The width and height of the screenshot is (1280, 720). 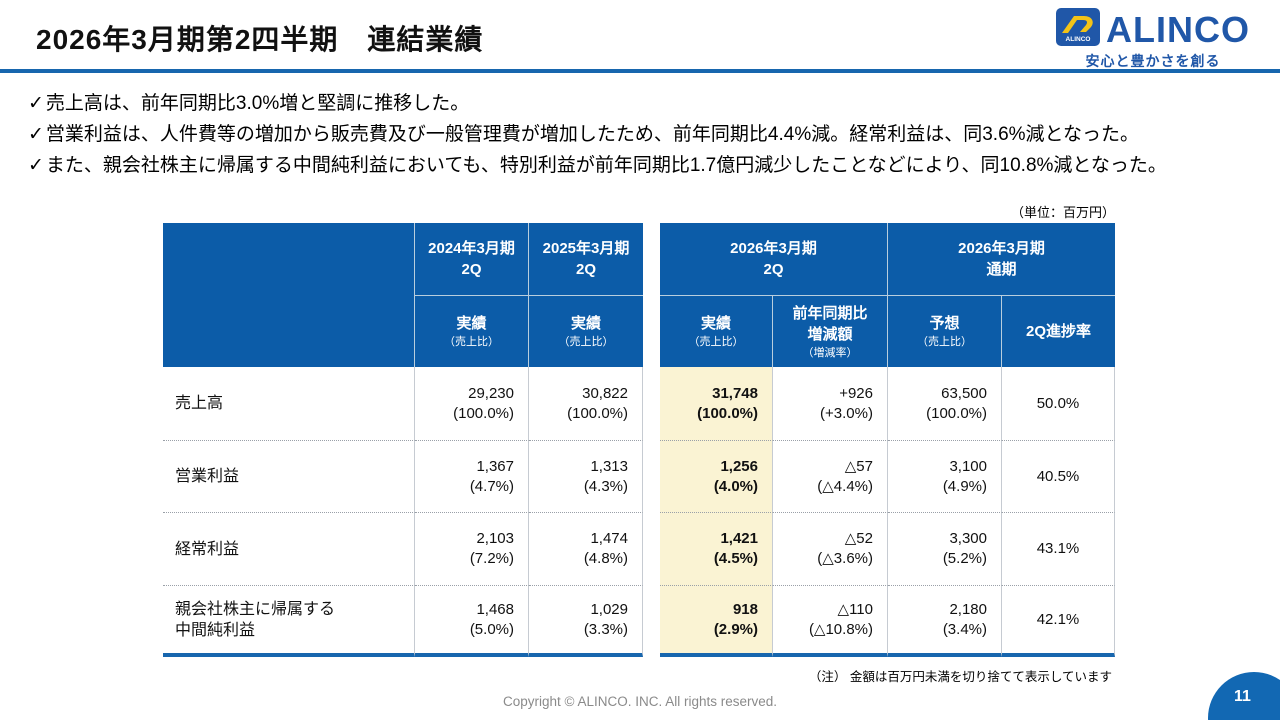 What do you see at coordinates (1001, 259) in the screenshot?
I see `col-header-fy2026-full-year: 2026年3月期 通期` at bounding box center [1001, 259].